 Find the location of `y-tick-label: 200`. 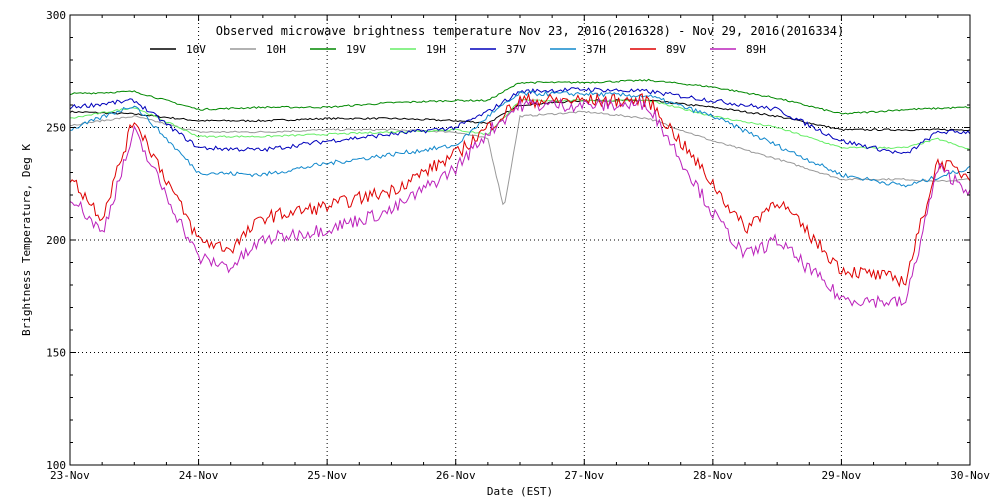

y-tick-label: 200 is located at coordinates (56, 240).